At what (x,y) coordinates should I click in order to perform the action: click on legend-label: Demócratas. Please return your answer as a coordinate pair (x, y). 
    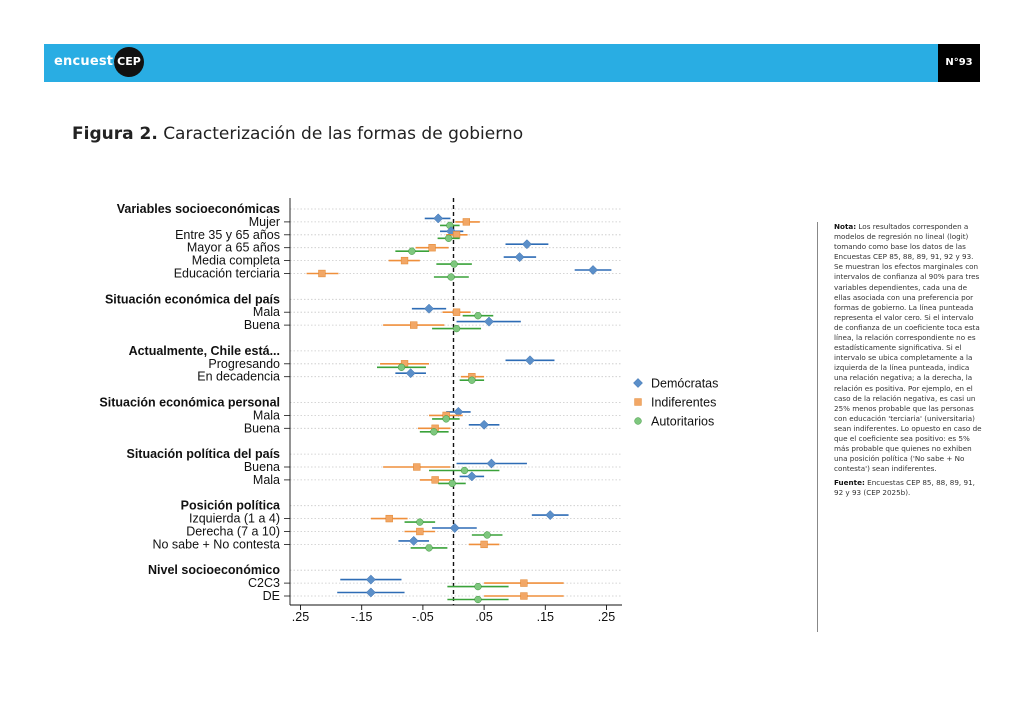
    Looking at the image, I should click on (684, 384).